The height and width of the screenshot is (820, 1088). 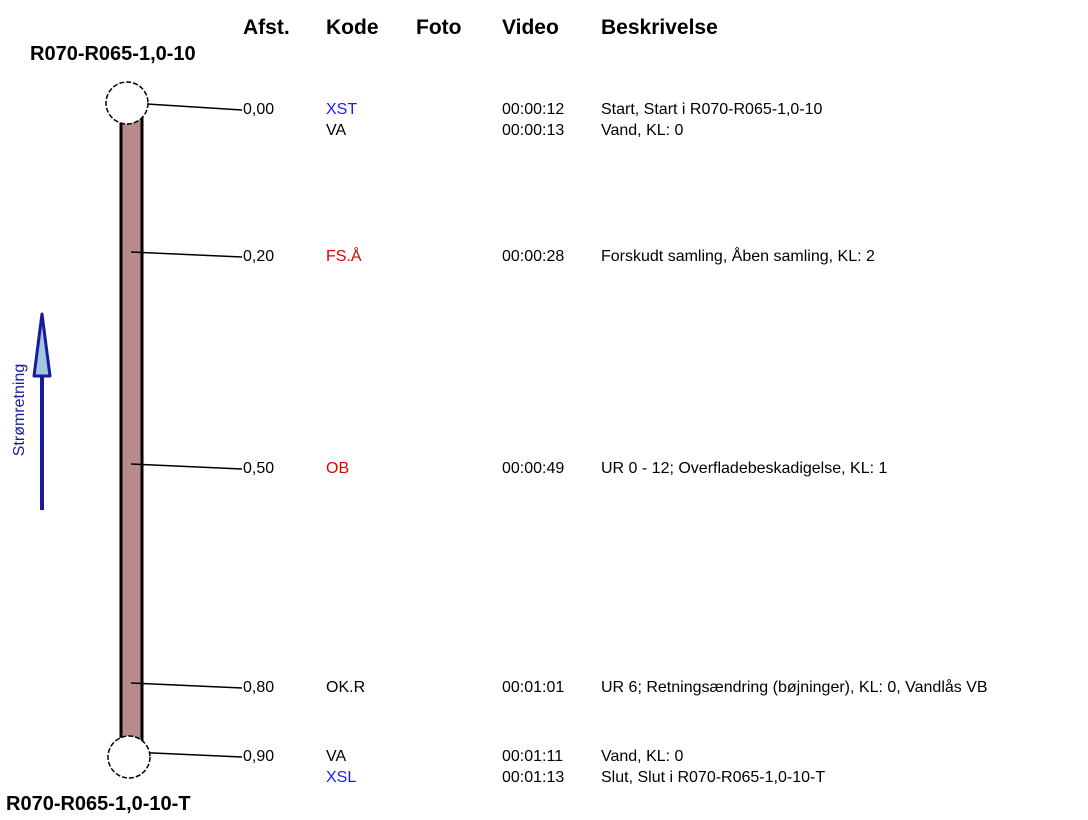 I want to click on header-kode: Kode, so click(x=352, y=27).